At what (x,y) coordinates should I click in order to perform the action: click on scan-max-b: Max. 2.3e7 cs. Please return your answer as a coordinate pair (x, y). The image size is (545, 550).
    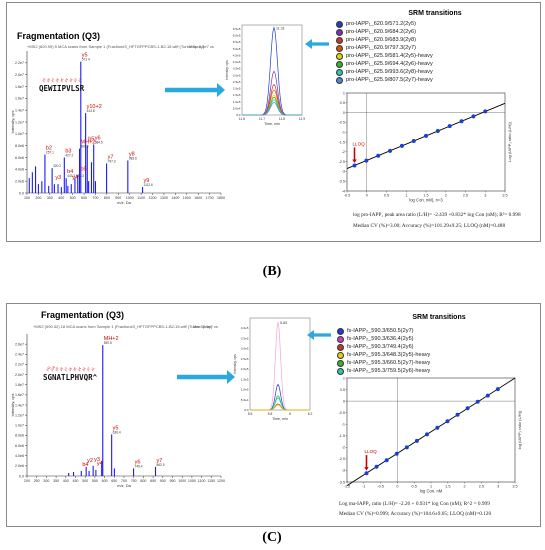
    Looking at the image, I should click on (201, 46).